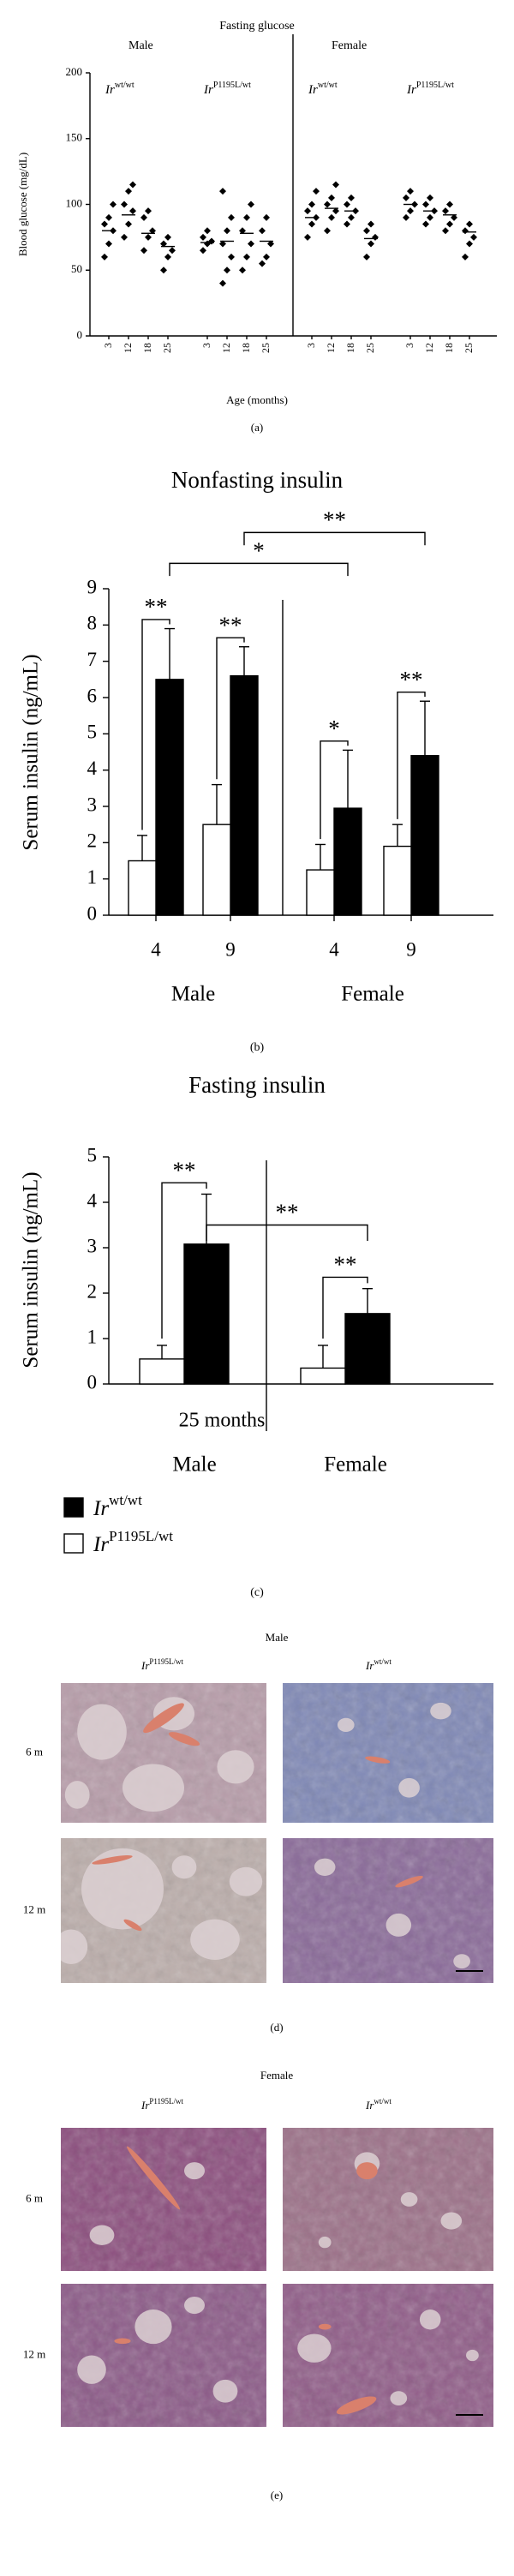 This screenshot has width=514, height=2576. What do you see at coordinates (227, 89) in the screenshot?
I see `series-label: IrP1195L/wt` at bounding box center [227, 89].